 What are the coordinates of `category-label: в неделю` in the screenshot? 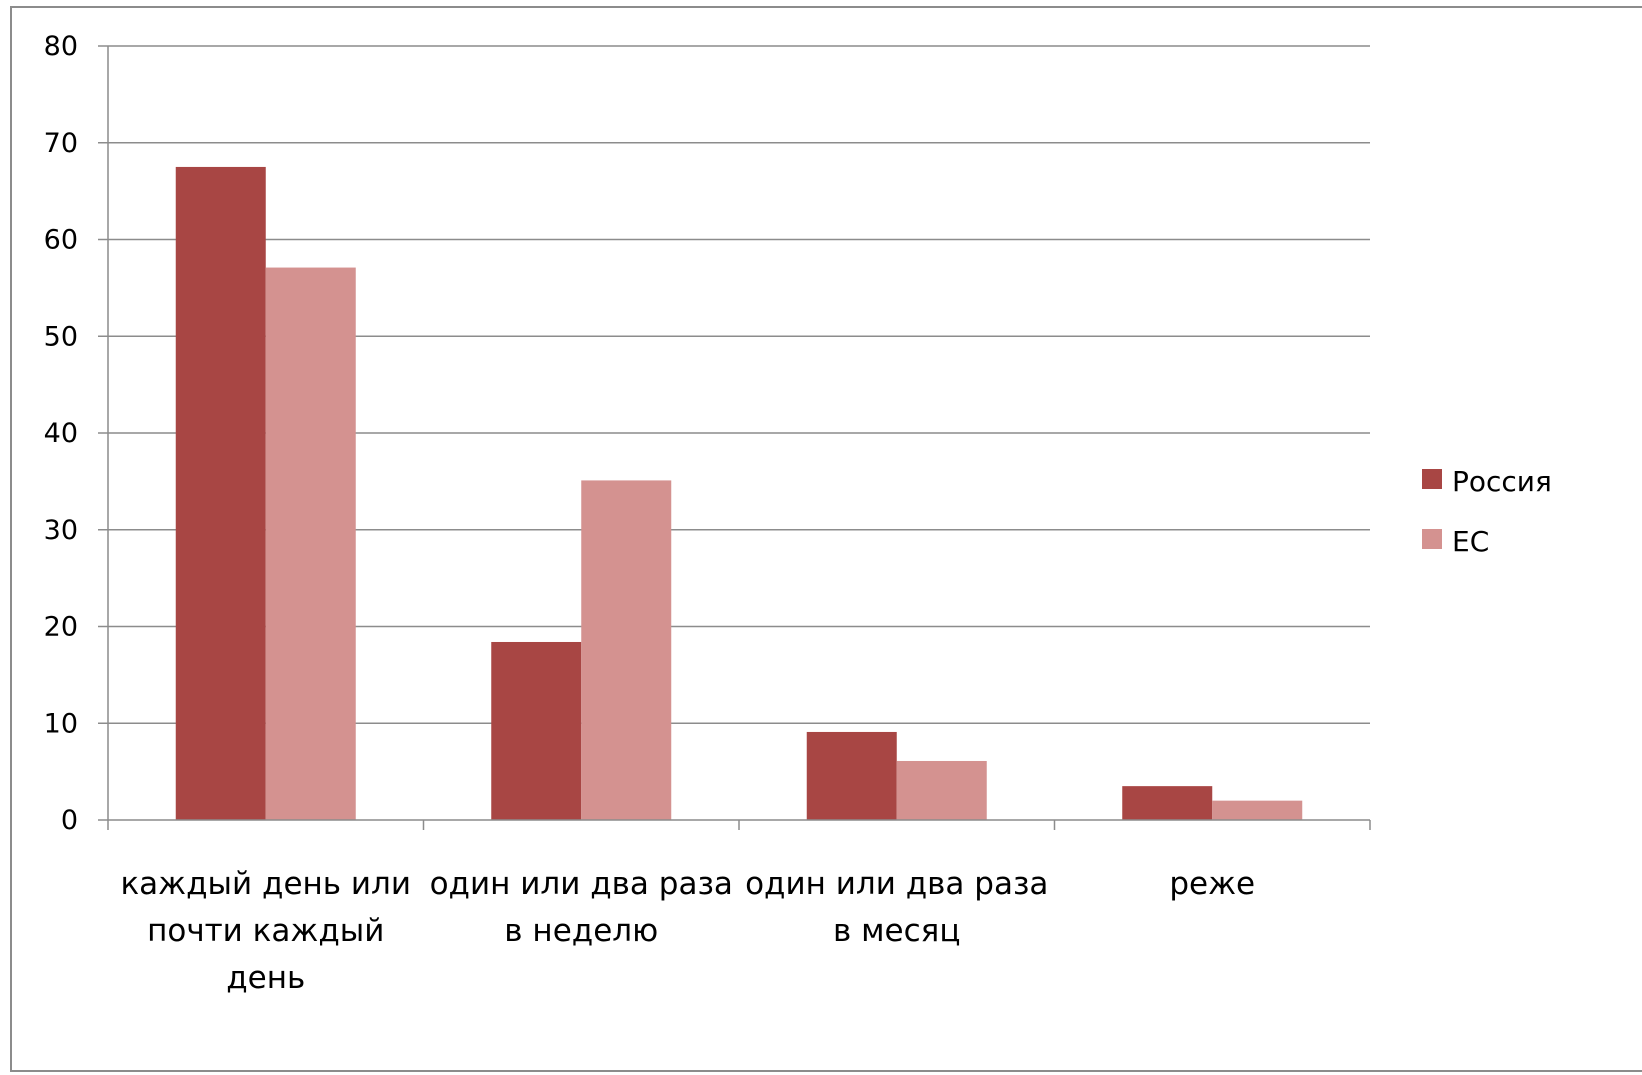 It's located at (581, 931).